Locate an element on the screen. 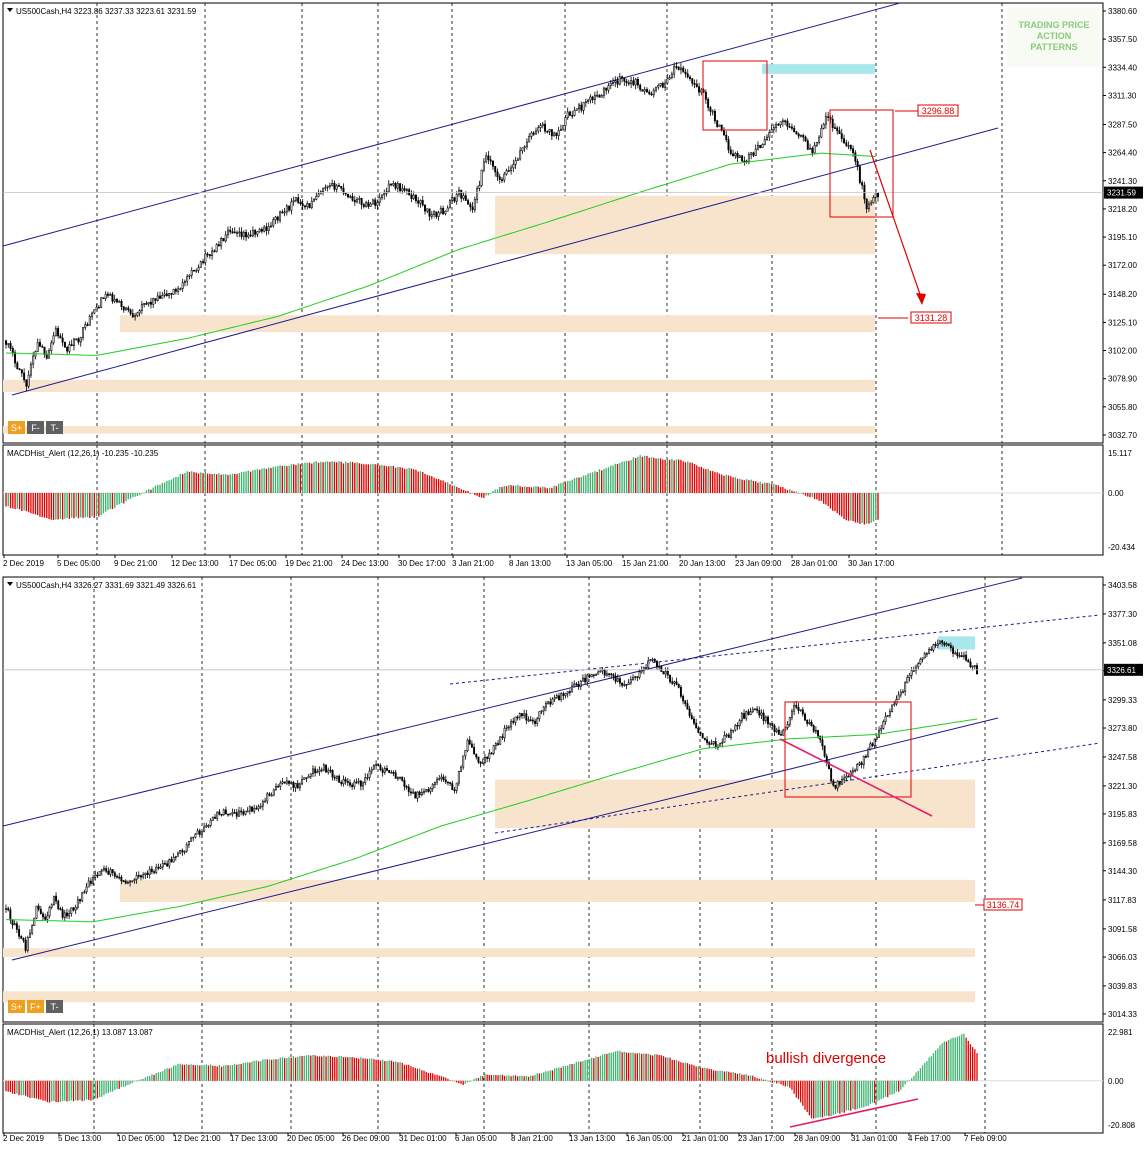 This screenshot has height=1150, width=1144. chart-toolbar-button-label: F+ is located at coordinates (35, 1007).